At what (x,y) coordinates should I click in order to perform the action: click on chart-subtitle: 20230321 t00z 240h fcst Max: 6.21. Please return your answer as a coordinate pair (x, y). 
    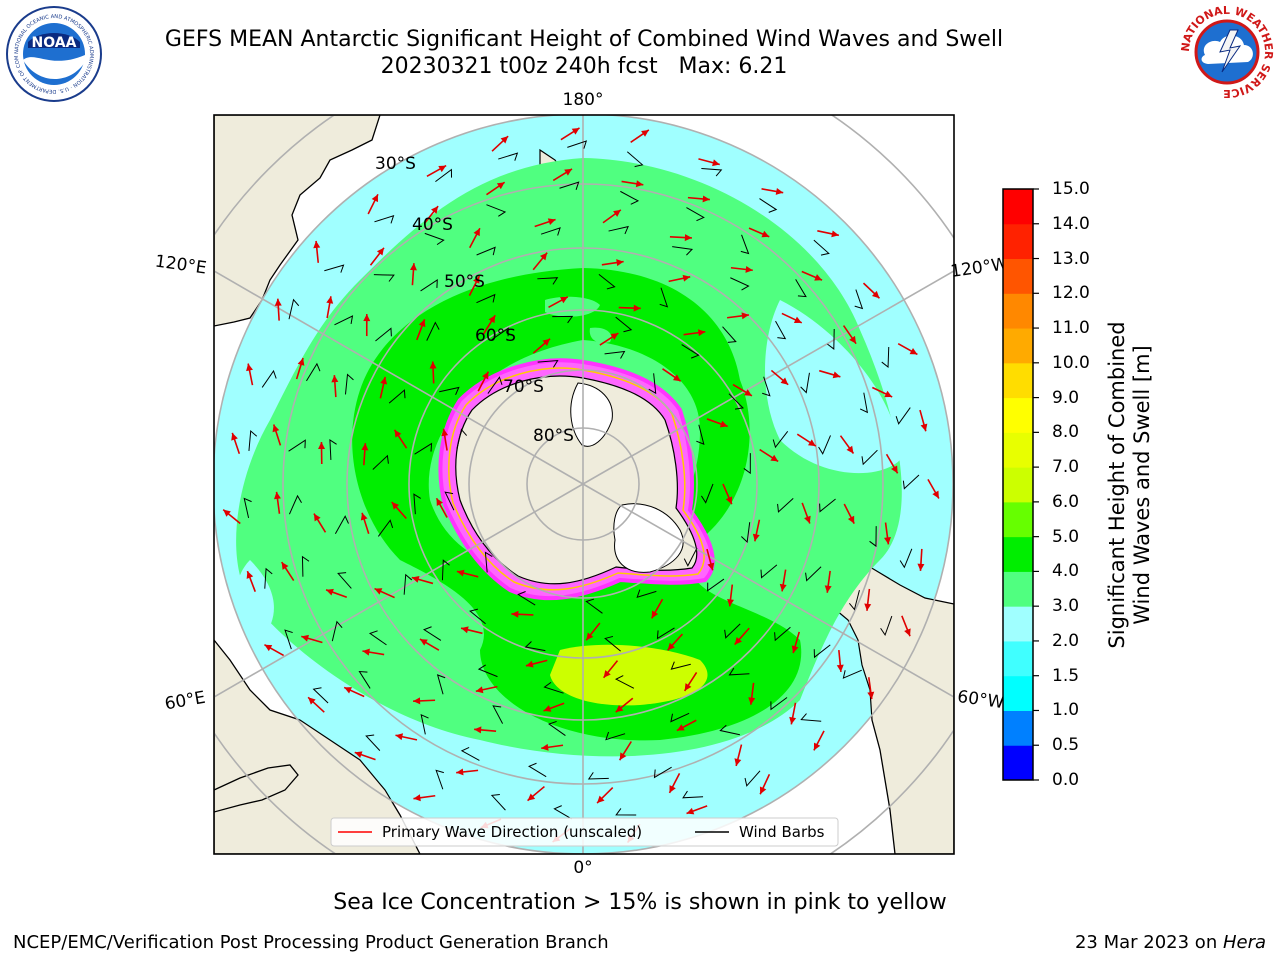
    Looking at the image, I should click on (584, 66).